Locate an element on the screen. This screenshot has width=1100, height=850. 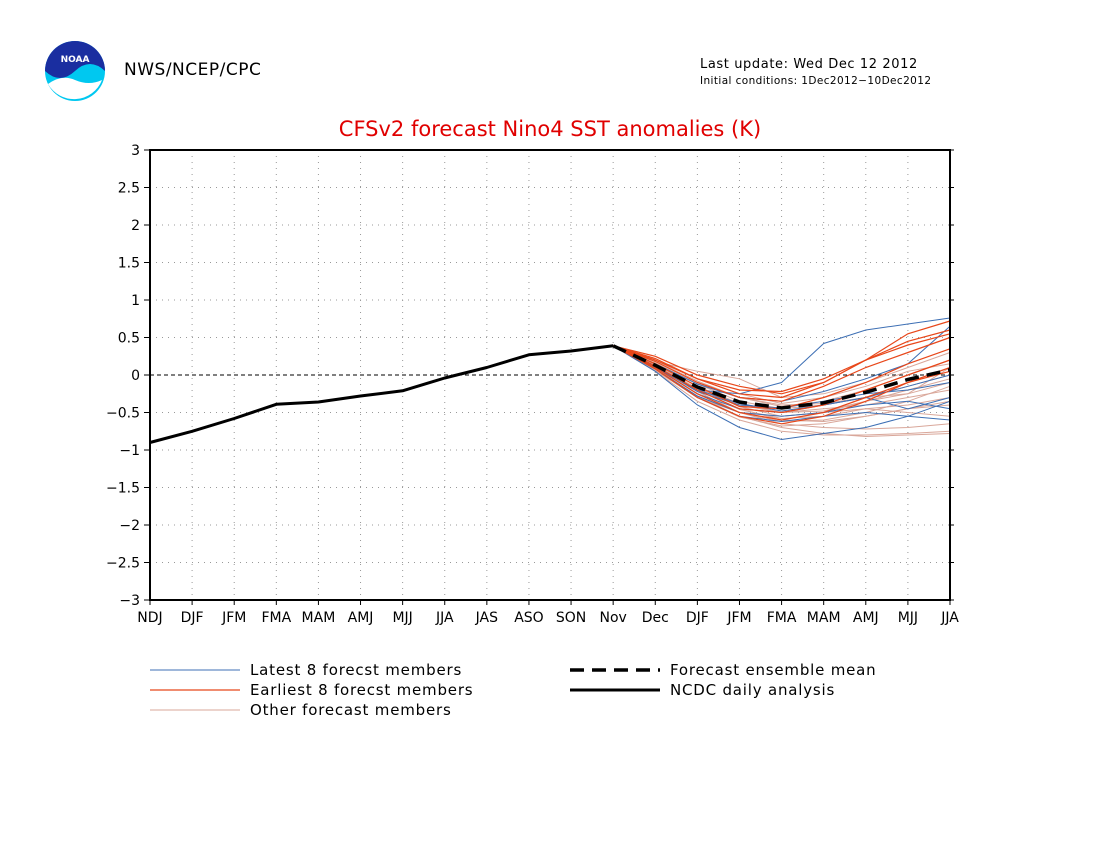
lines-layer is located at coordinates (550, 394).